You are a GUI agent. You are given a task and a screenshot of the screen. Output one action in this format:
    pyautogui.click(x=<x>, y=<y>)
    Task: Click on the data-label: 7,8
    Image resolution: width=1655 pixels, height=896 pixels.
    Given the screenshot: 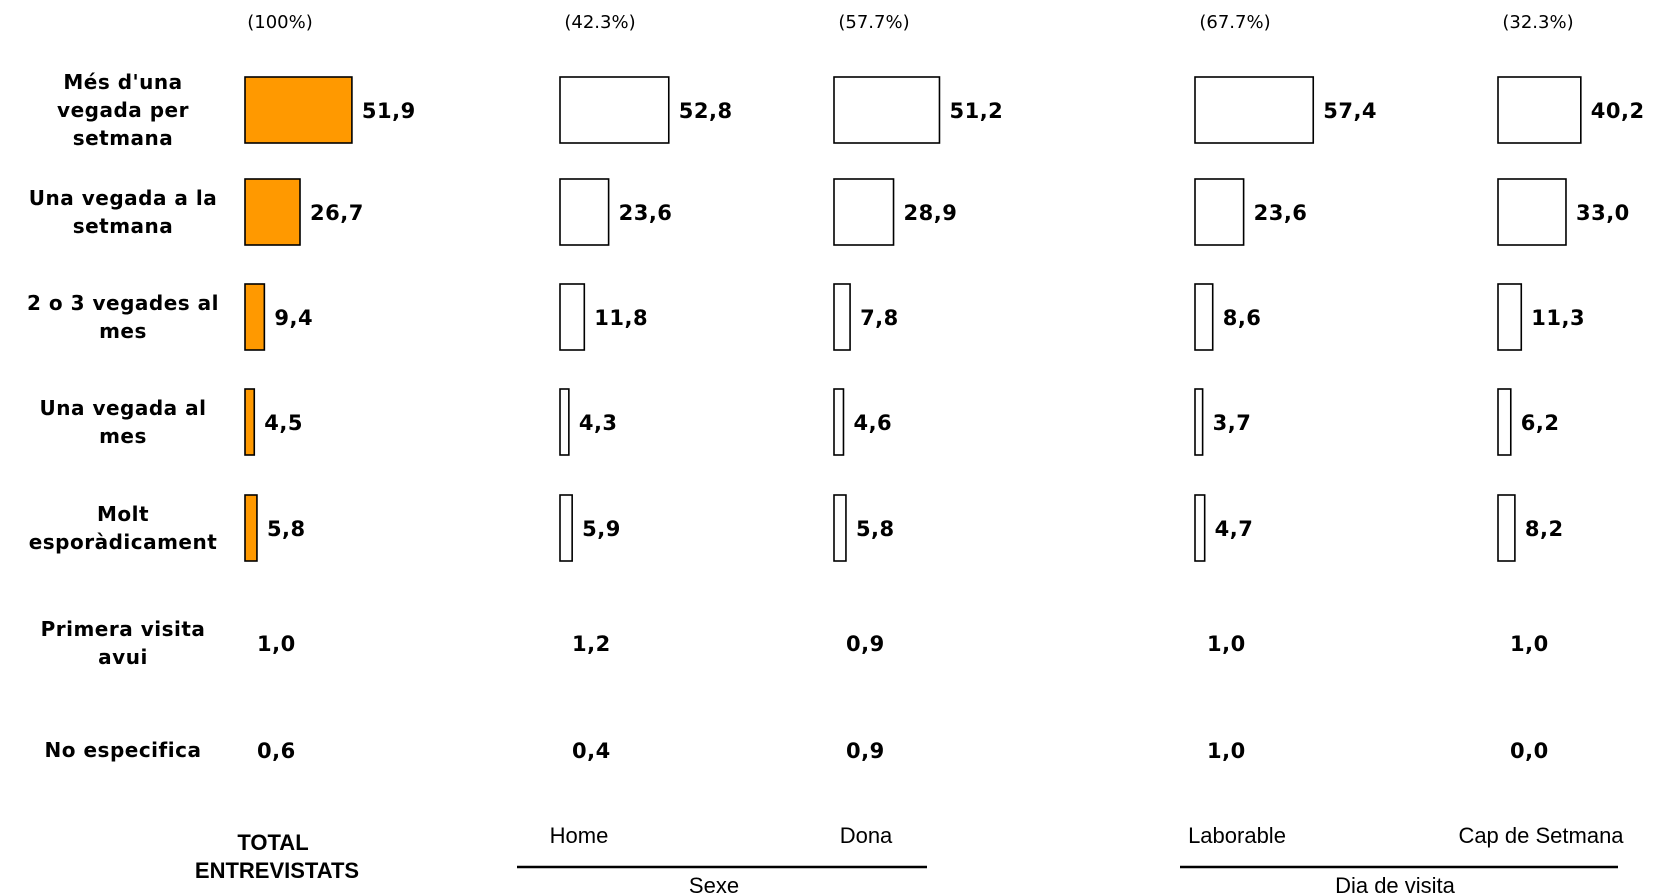 What is the action you would take?
    pyautogui.click(x=879, y=318)
    